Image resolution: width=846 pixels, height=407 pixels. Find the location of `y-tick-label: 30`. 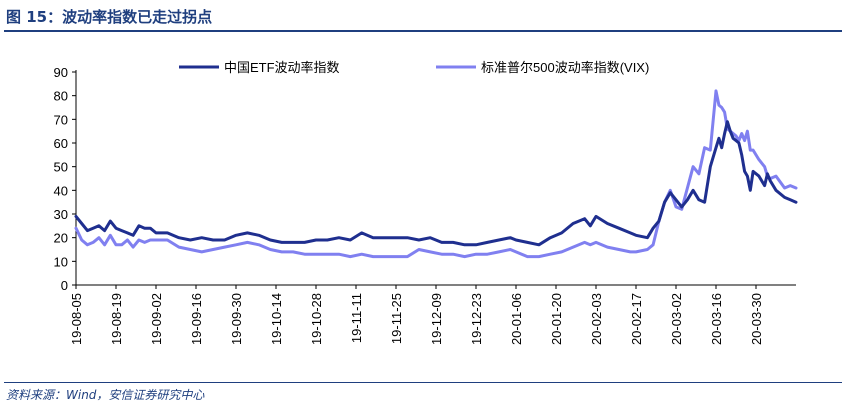

y-tick-label: 30 is located at coordinates (61, 214).